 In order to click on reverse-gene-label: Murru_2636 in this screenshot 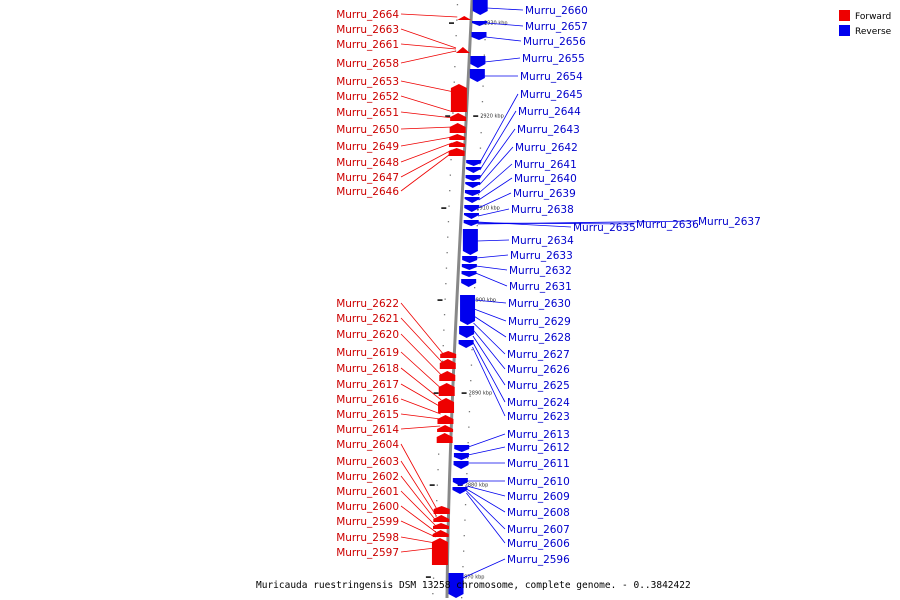, I will do `click(667, 225)`.